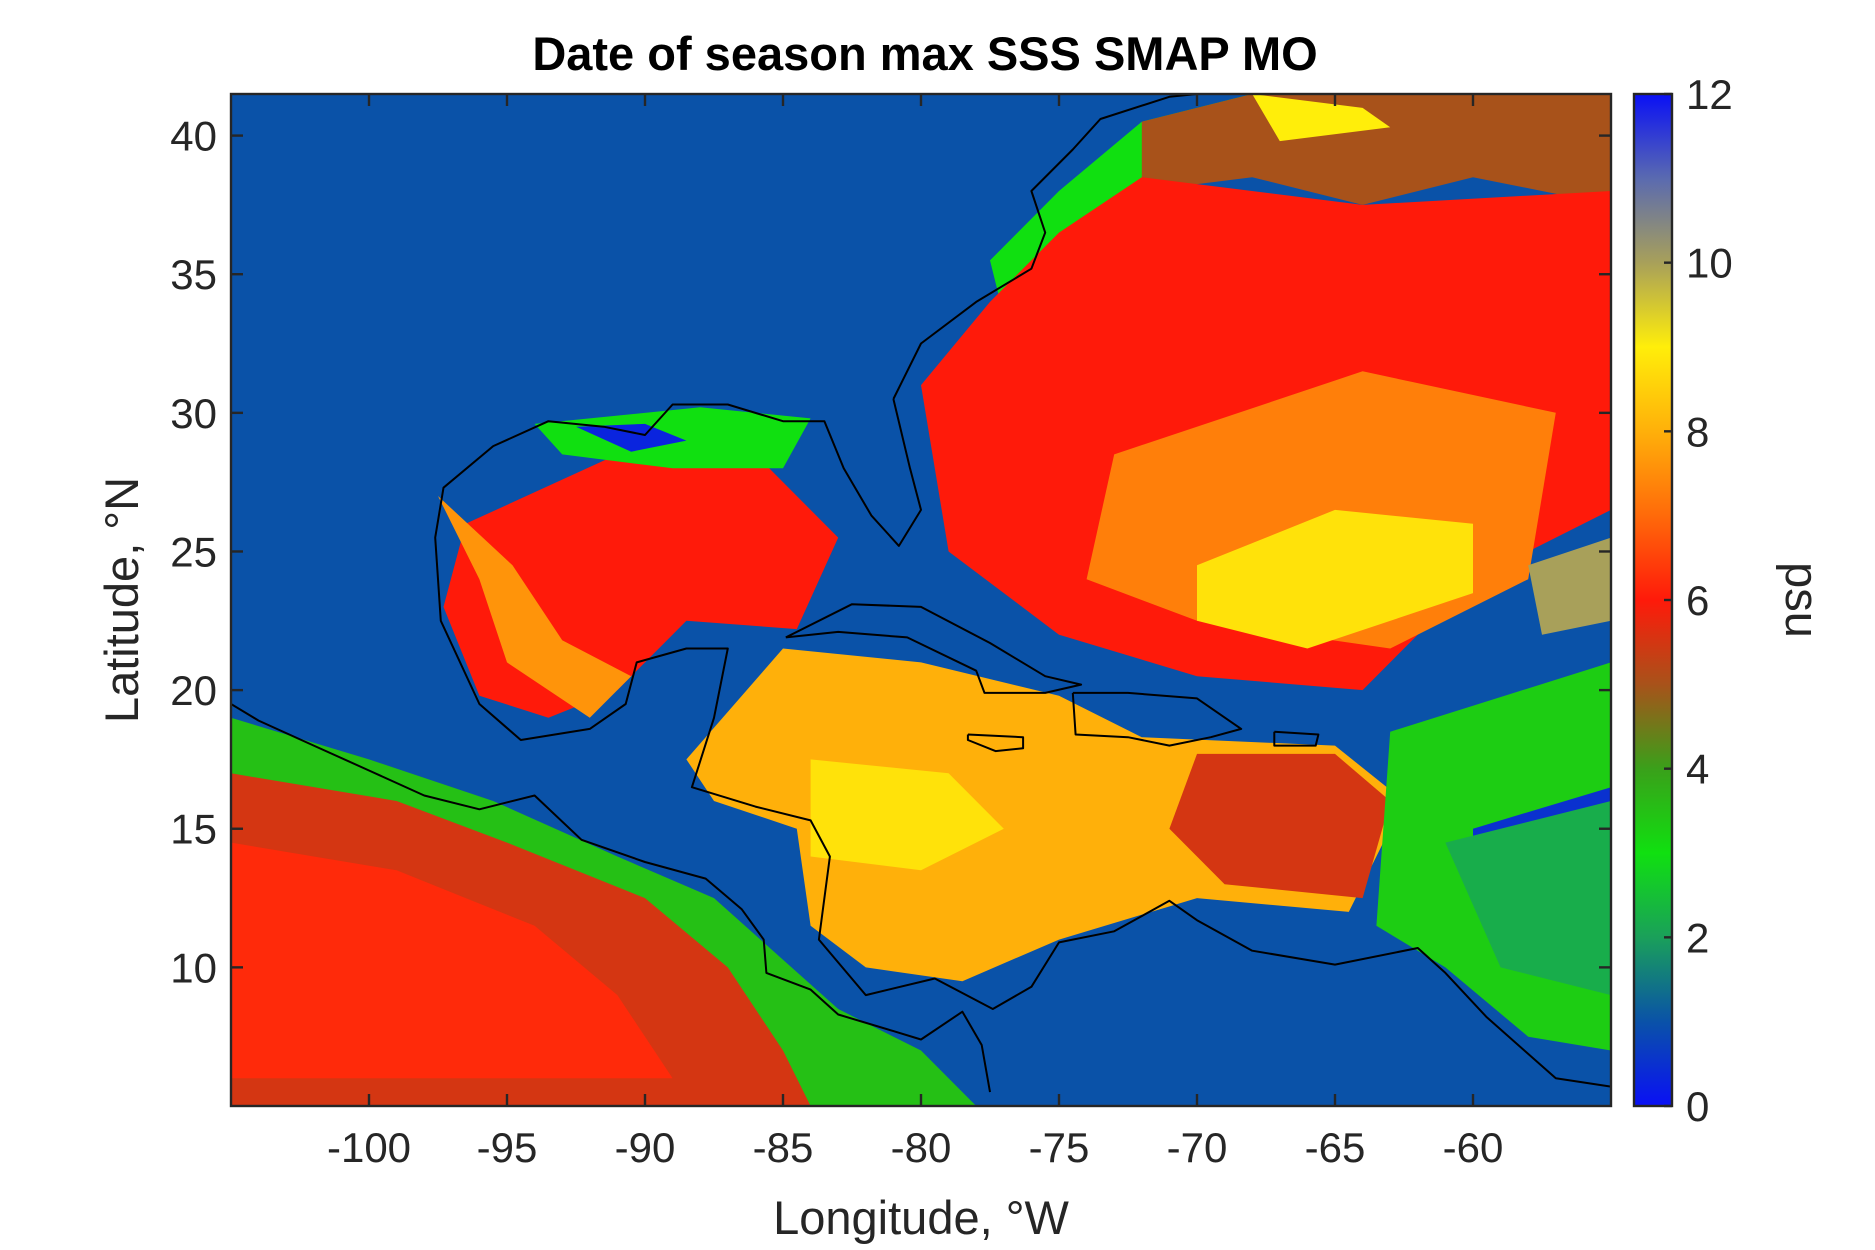  Describe the element at coordinates (193, 413) in the screenshot. I see `y-tick-label: 30` at that location.